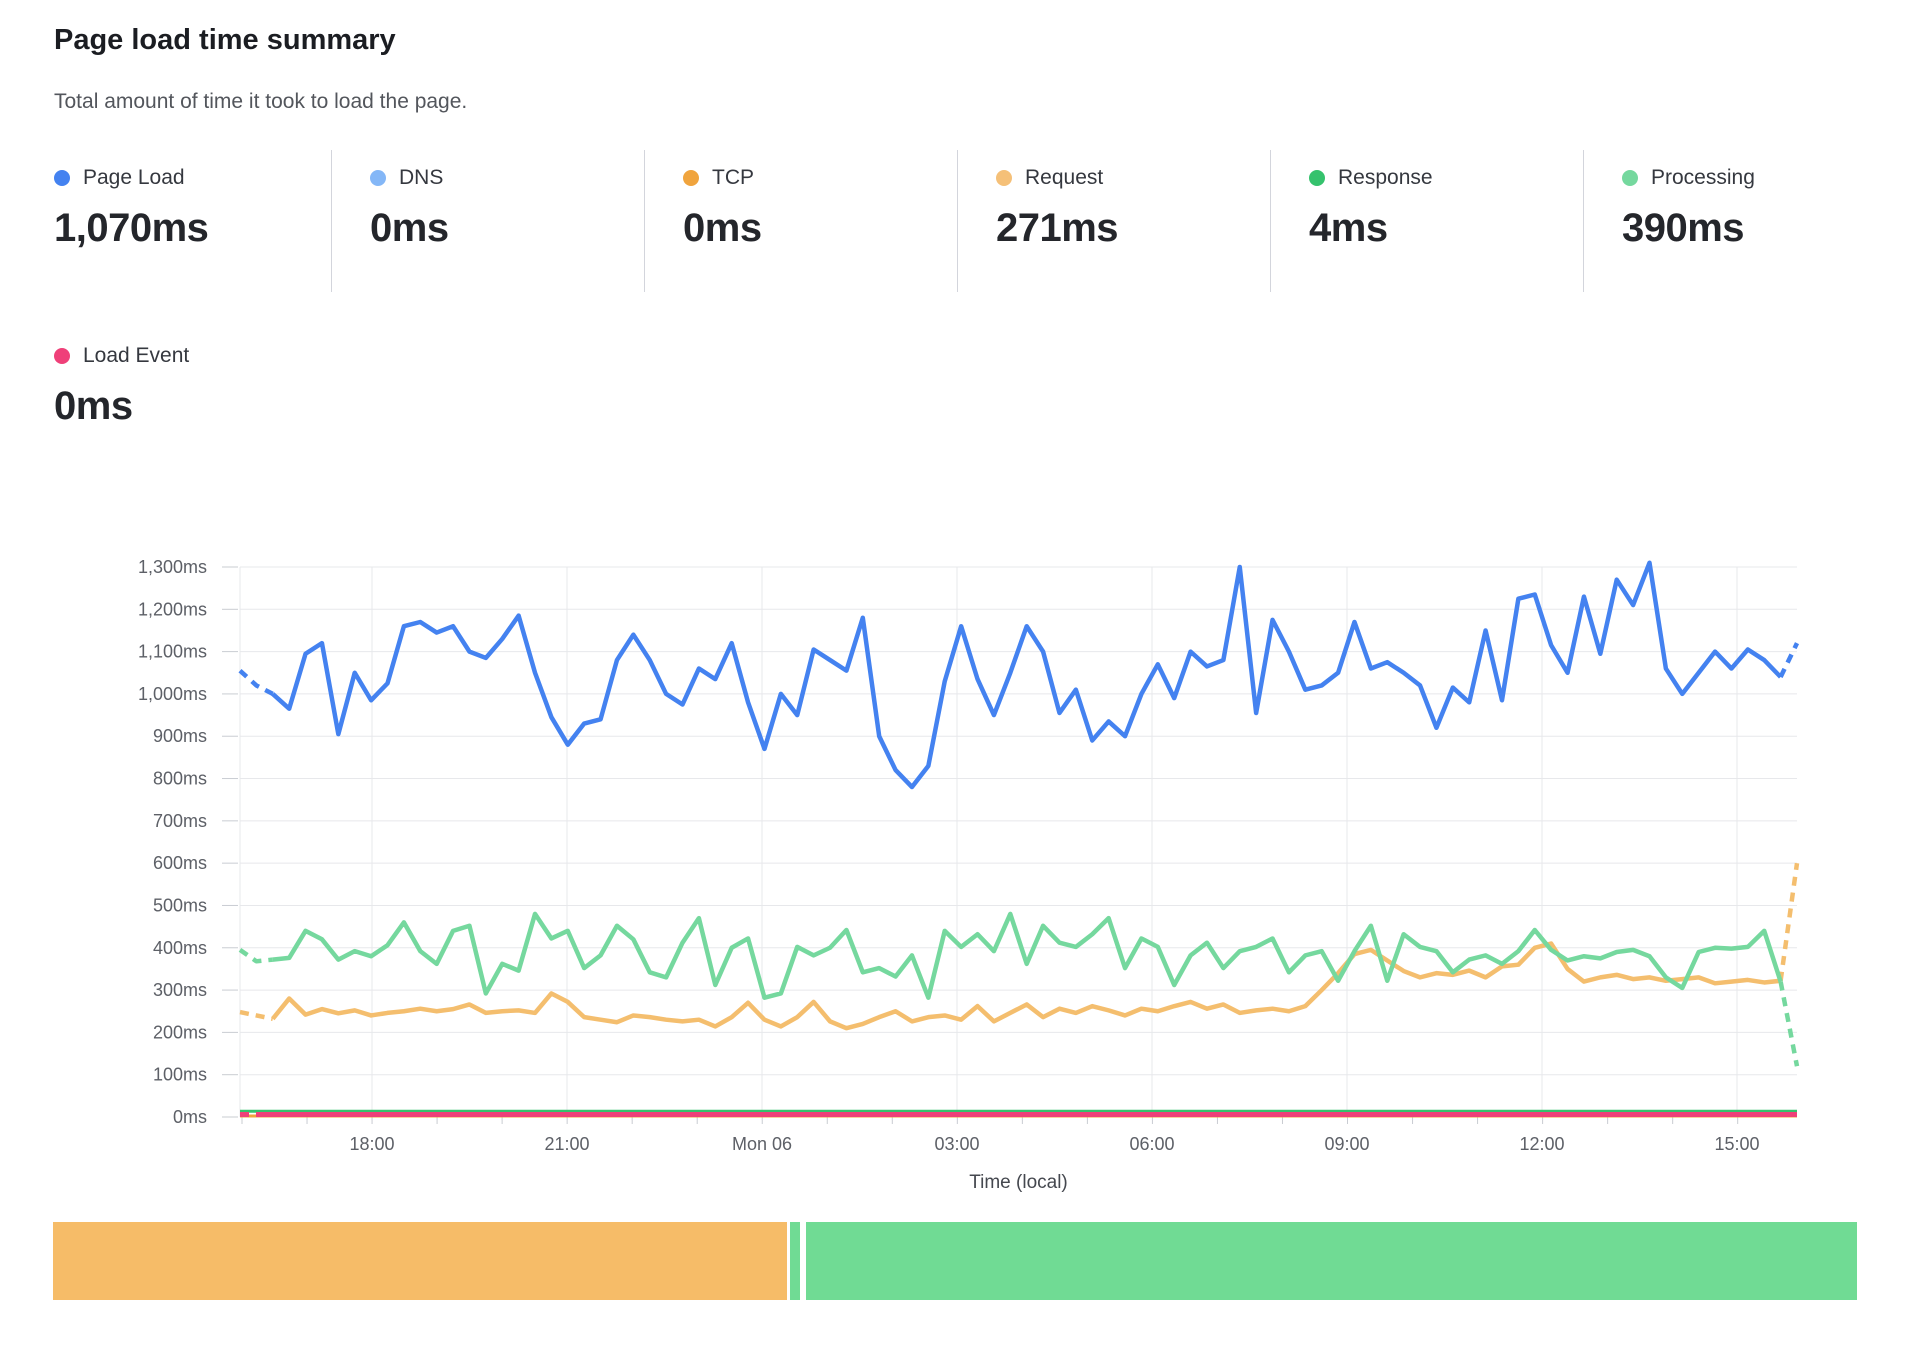 This screenshot has width=1910, height=1352. I want to click on x-tick-label: 09:00, so click(1346, 1144).